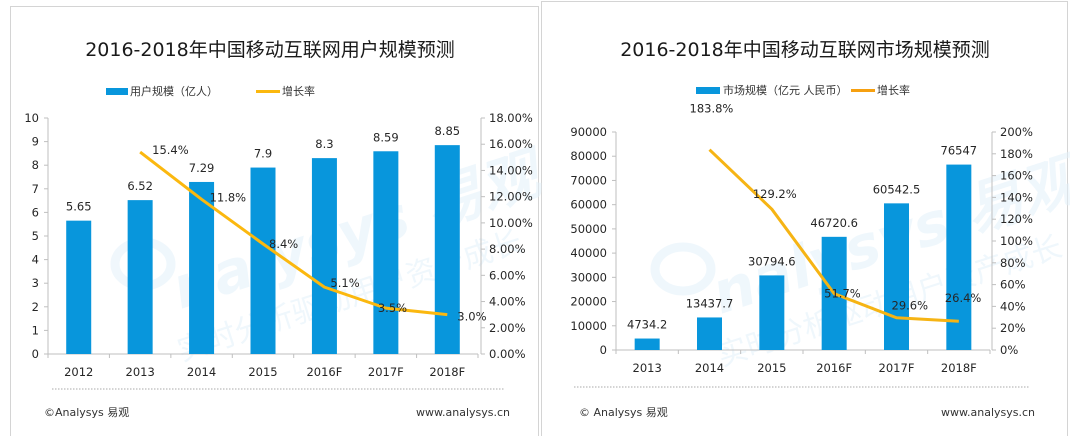 The image size is (1070, 436). I want to click on left-y-tick-label: 90000, so click(588, 132).